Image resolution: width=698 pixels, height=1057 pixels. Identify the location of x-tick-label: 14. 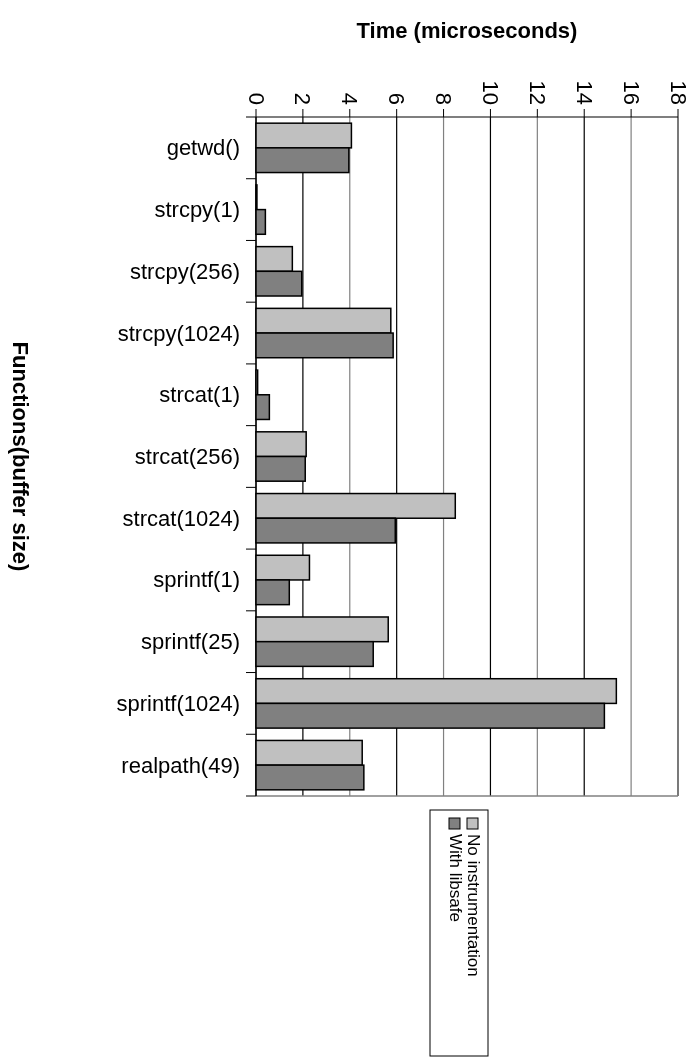
(584, 92).